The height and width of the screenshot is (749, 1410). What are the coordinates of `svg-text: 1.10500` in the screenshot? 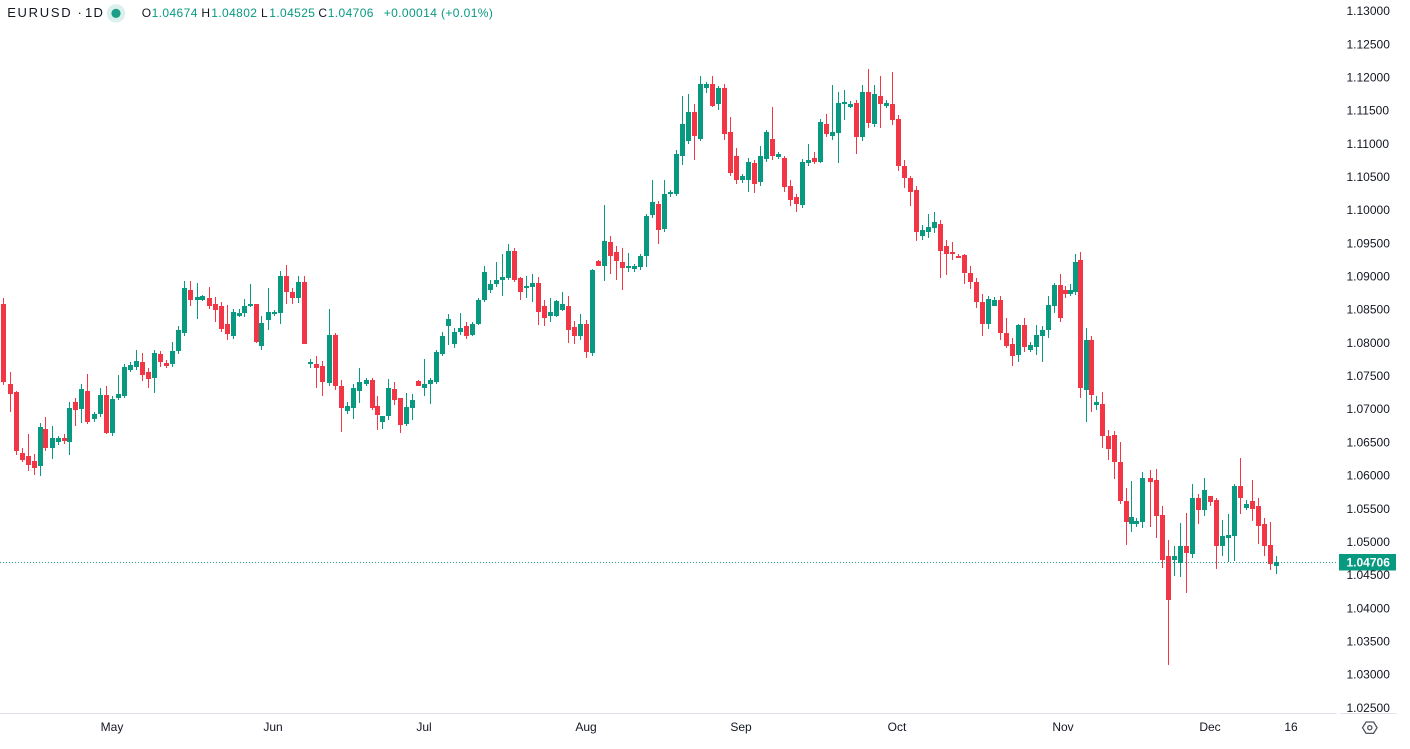 It's located at (1369, 177).